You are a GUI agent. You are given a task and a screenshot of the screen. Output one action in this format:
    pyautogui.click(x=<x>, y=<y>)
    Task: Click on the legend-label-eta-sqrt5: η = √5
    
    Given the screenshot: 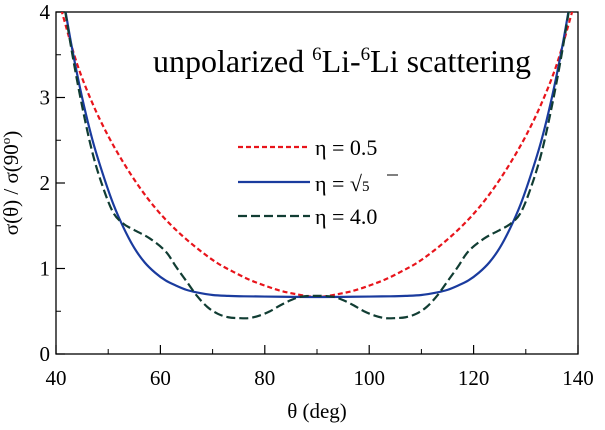 What is the action you would take?
    pyautogui.click(x=342, y=183)
    